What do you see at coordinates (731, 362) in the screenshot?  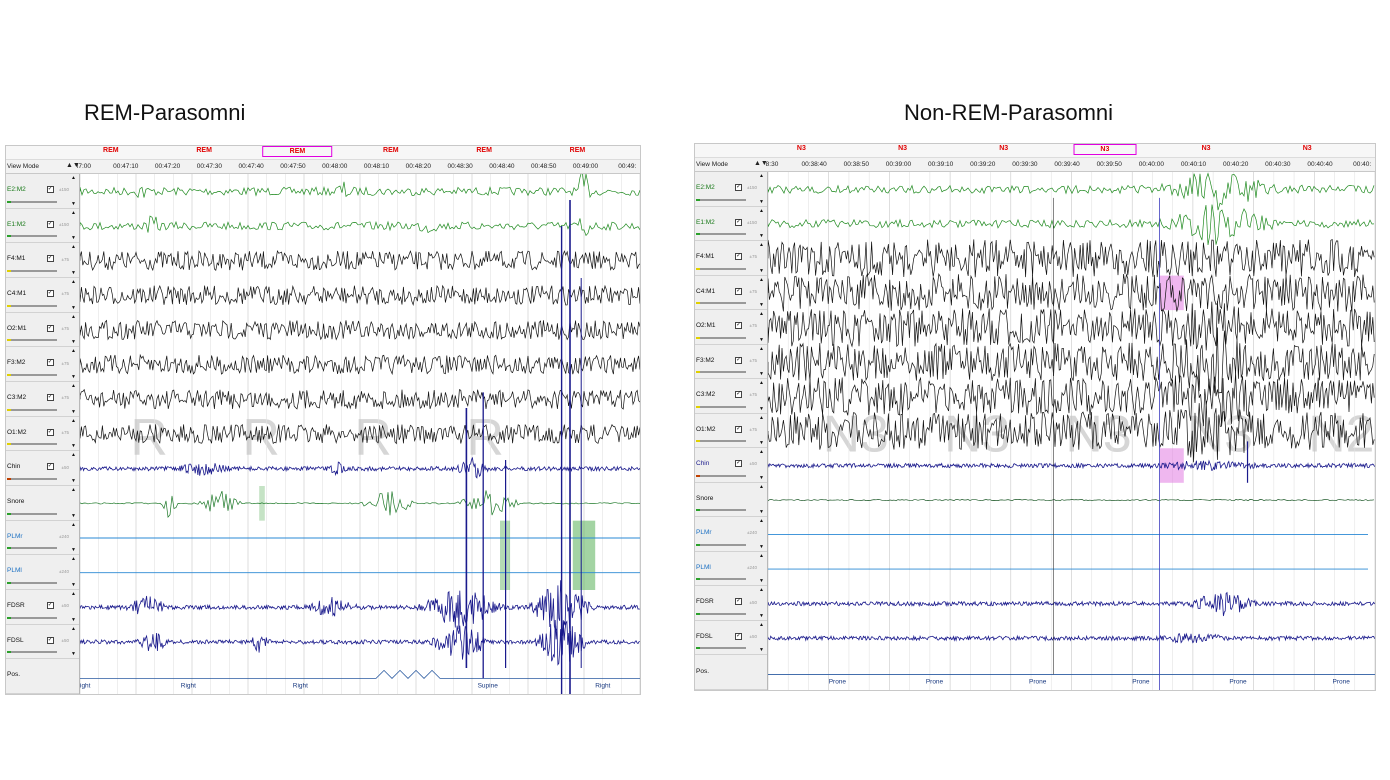 I see `channel-row-f3m2: F3:M2 ✓ ±75 ▲ ▼` at bounding box center [731, 362].